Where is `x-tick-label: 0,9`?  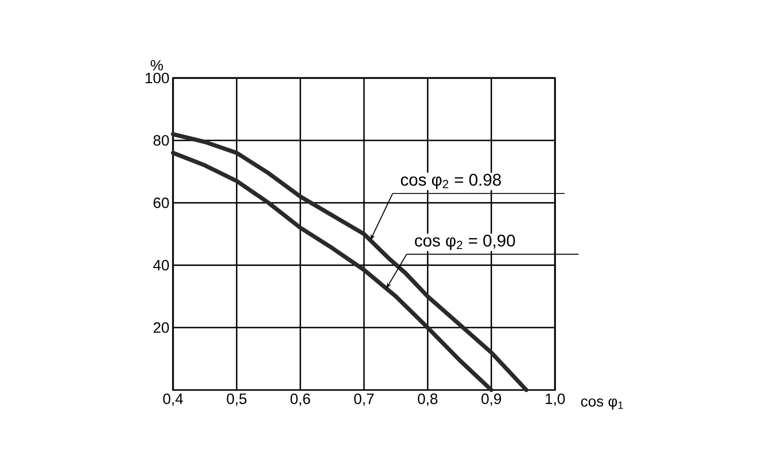
x-tick-label: 0,9 is located at coordinates (492, 400).